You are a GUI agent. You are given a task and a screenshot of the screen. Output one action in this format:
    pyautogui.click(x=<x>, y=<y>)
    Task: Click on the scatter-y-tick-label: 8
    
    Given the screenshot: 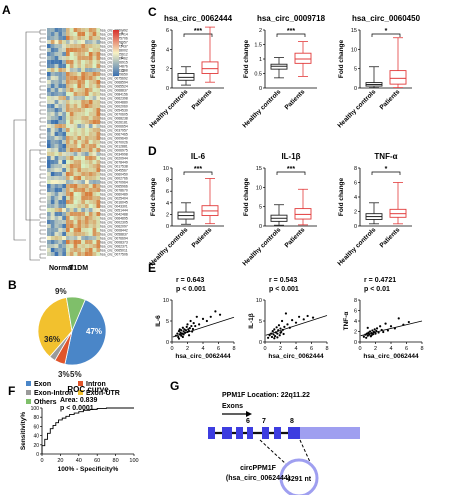 What is the action you would take?
    pyautogui.click(x=355, y=301)
    